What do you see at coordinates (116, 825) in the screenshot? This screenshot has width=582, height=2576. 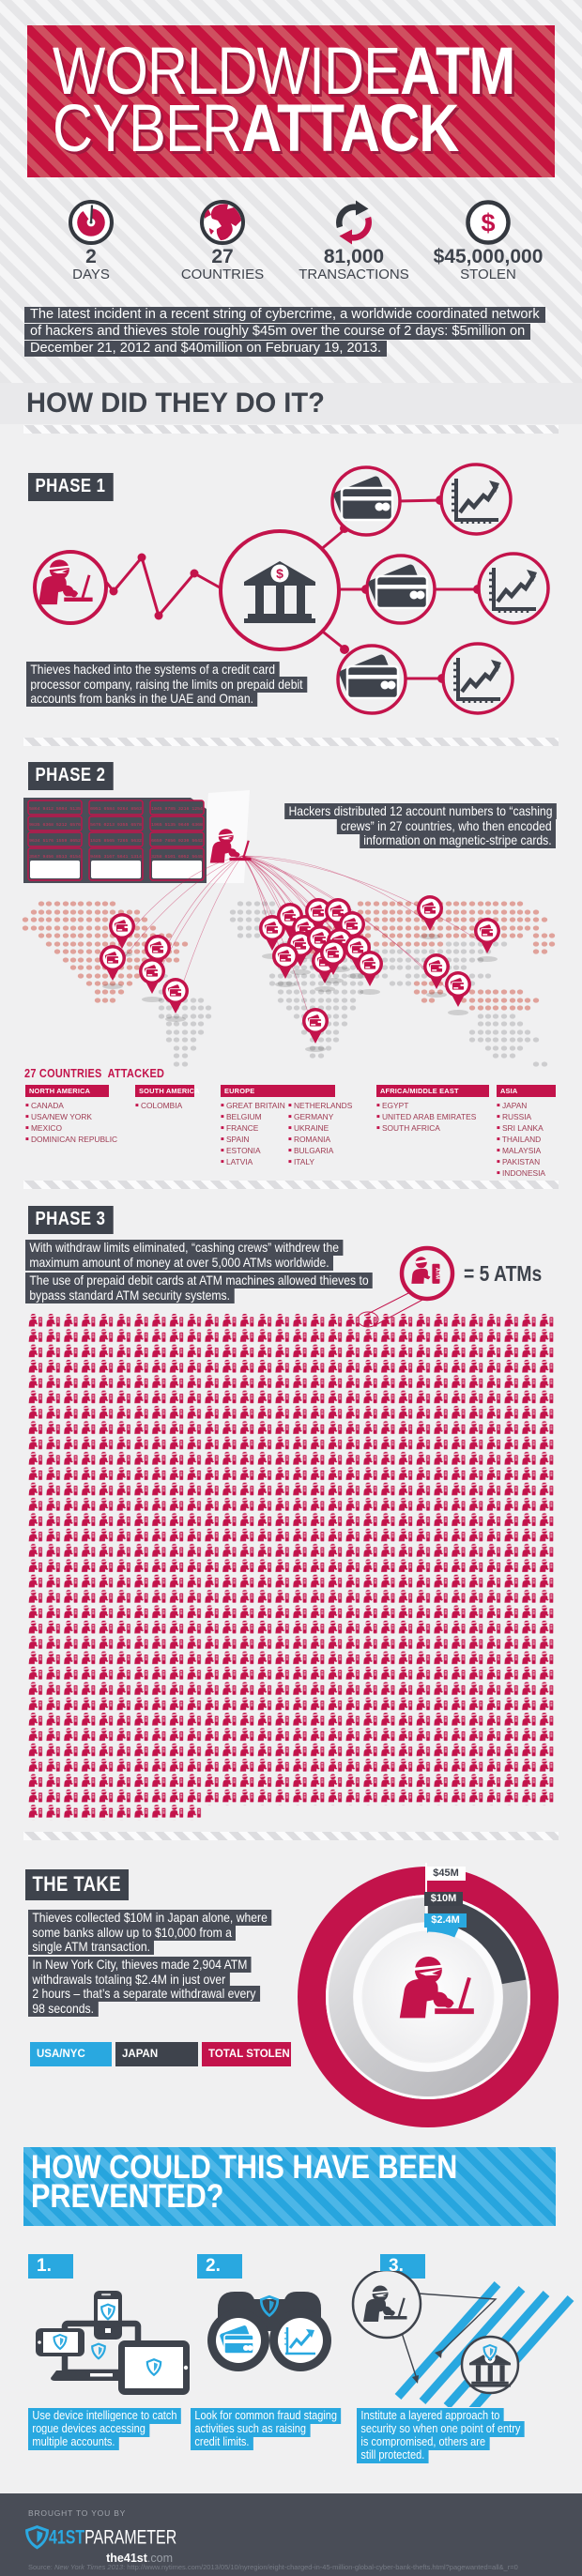 I see `svg-text: 5676 0213 9355 6578` at bounding box center [116, 825].